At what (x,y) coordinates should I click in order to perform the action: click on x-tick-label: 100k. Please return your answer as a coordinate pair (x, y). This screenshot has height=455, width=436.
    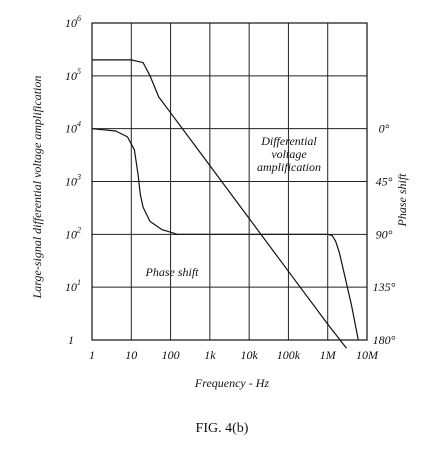
    Looking at the image, I should click on (289, 355).